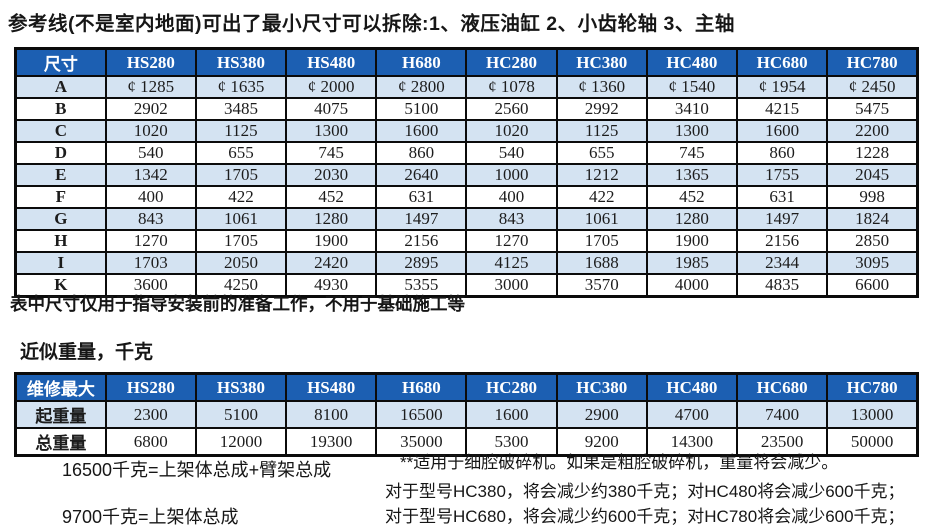  I want to click on table-cell: 4000, so click(692, 285).